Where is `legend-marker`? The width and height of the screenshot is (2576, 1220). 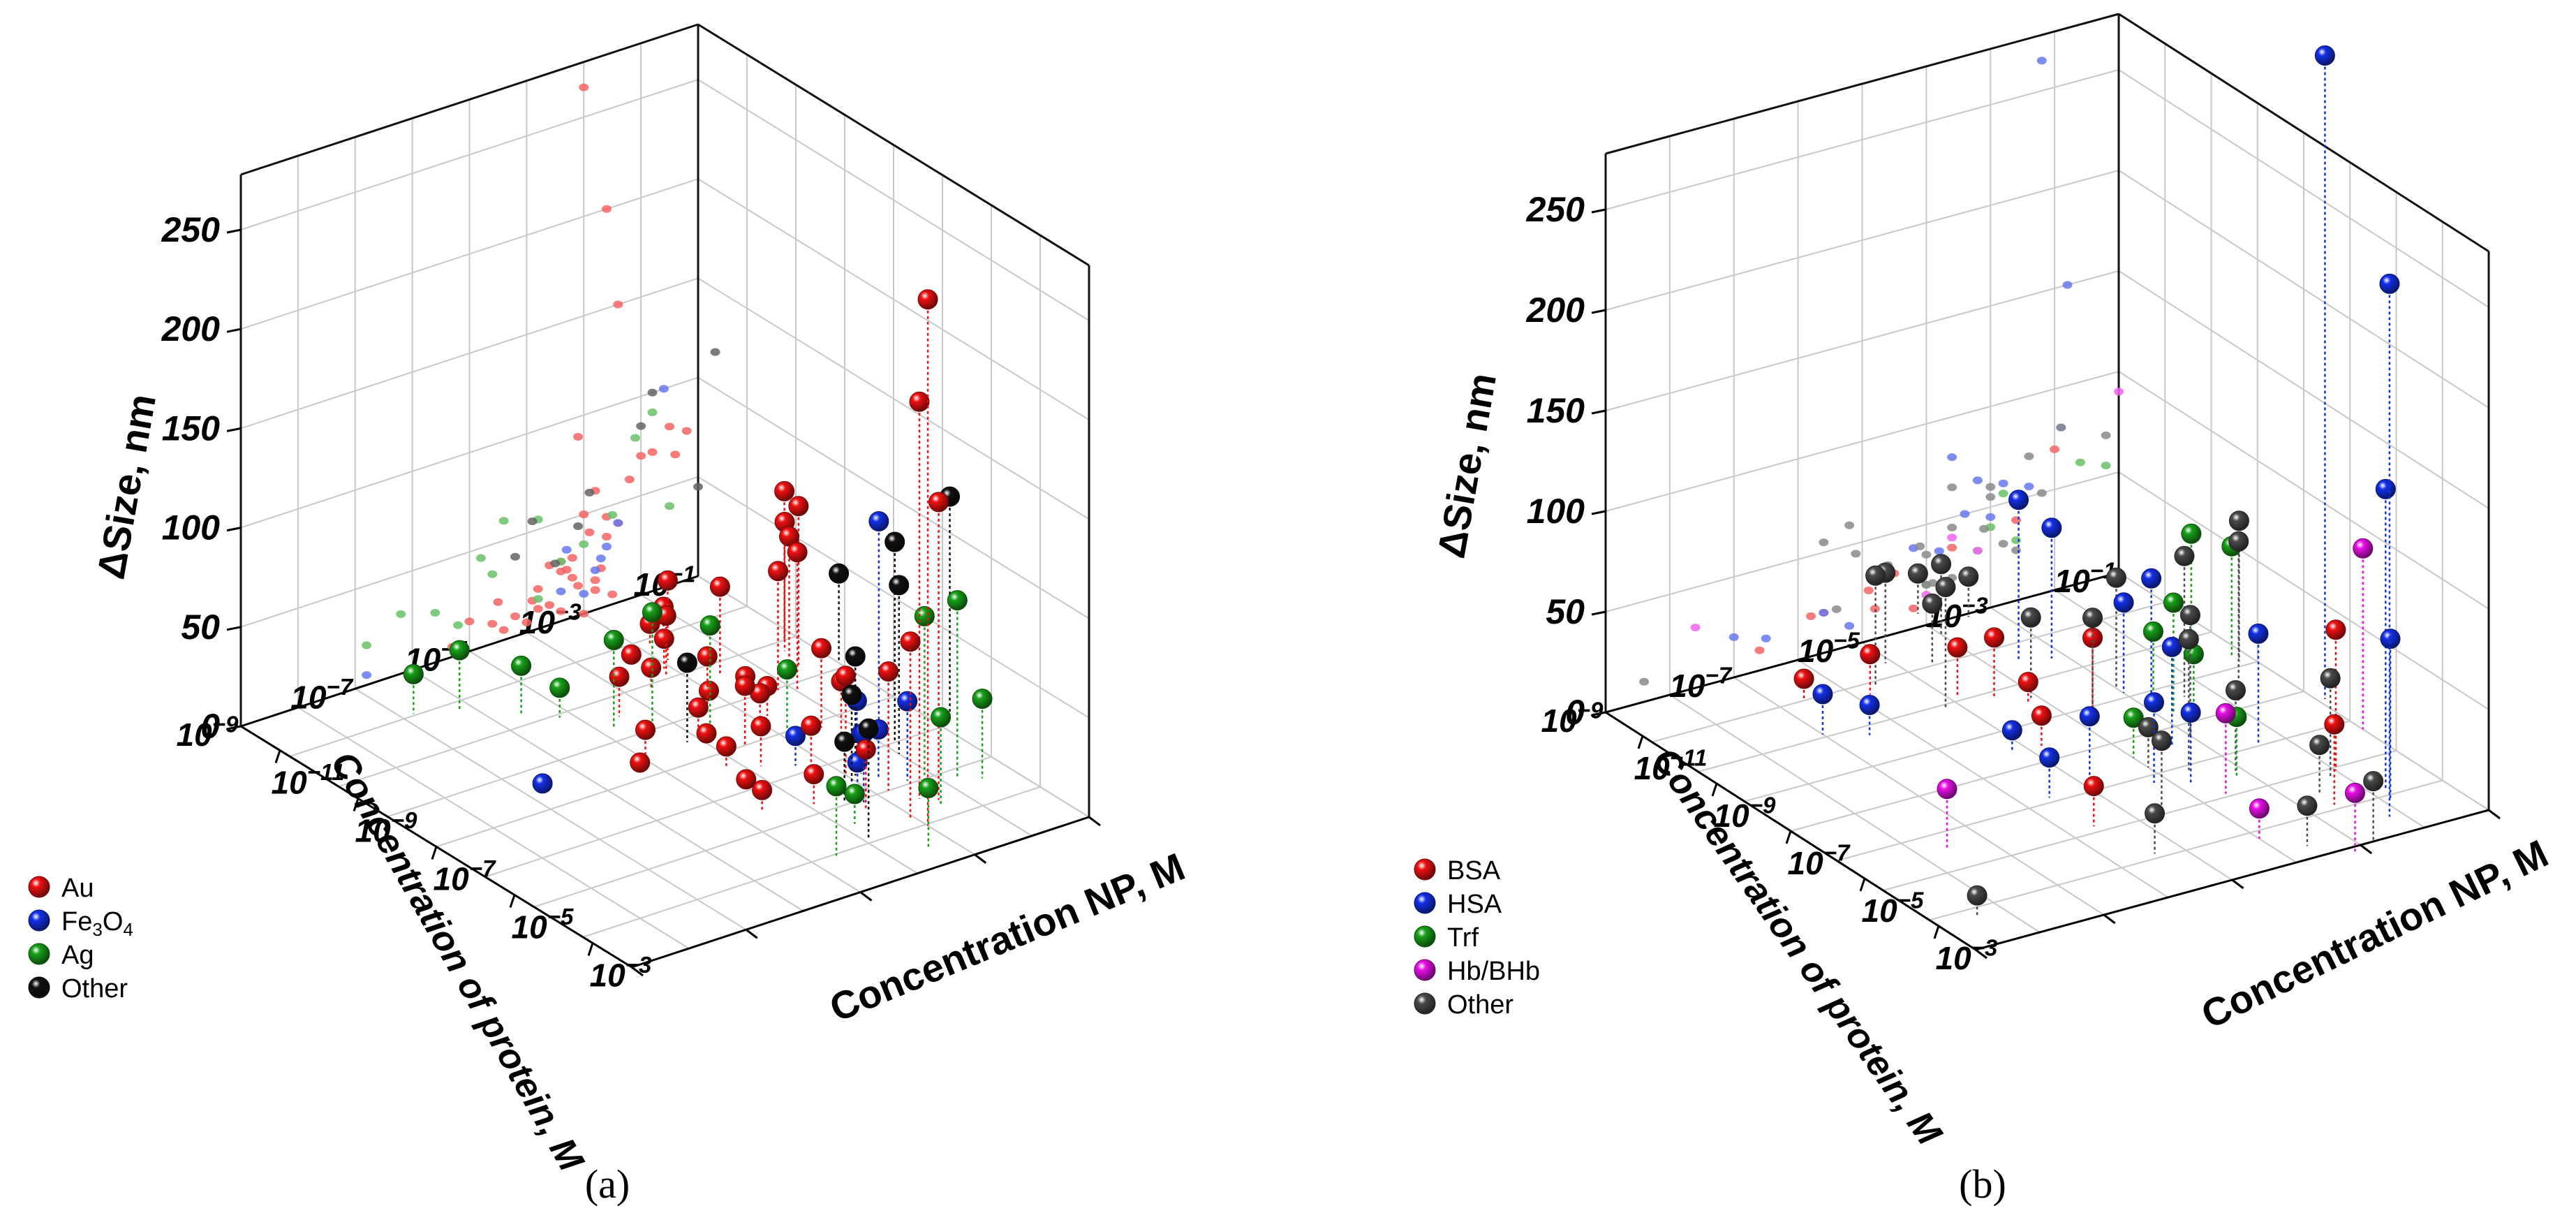 legend-marker is located at coordinates (1425, 903).